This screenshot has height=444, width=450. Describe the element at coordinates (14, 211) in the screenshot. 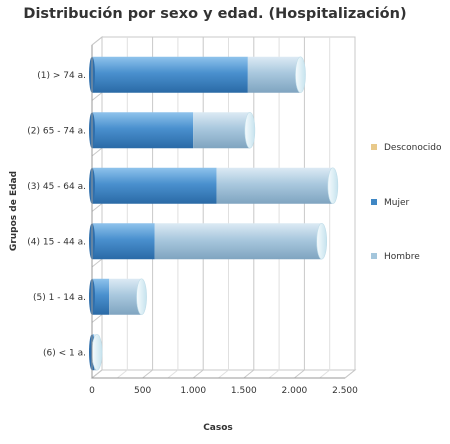

I see `y-axis-title: Grupos de Edad` at that location.